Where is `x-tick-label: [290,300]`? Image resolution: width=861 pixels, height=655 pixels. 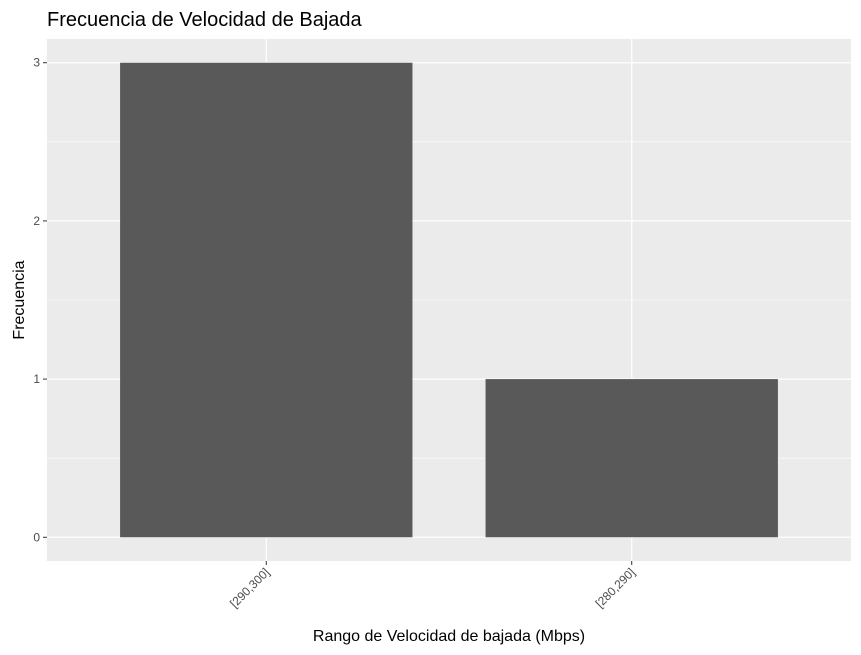
x-tick-label: [290,300] is located at coordinates (249, 587).